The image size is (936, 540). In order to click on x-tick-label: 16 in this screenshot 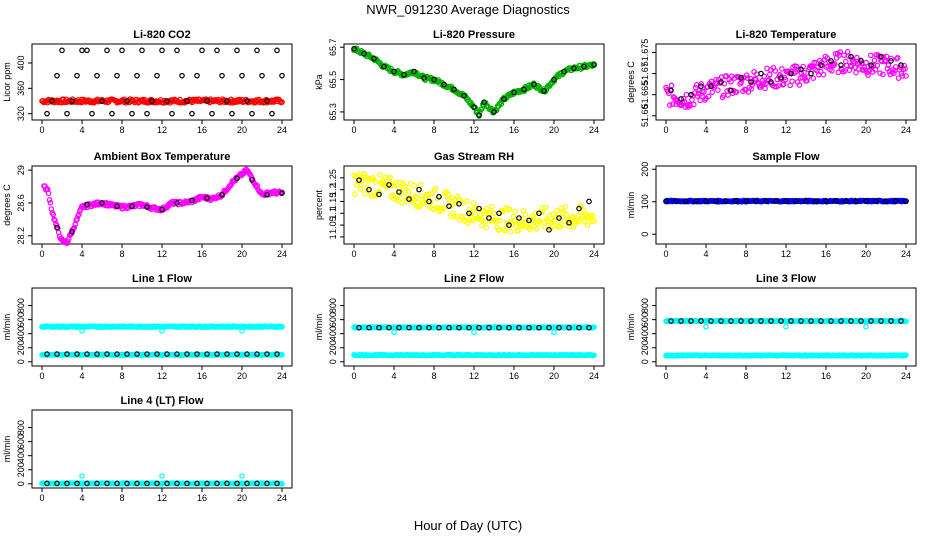, I will do `click(514, 254)`.